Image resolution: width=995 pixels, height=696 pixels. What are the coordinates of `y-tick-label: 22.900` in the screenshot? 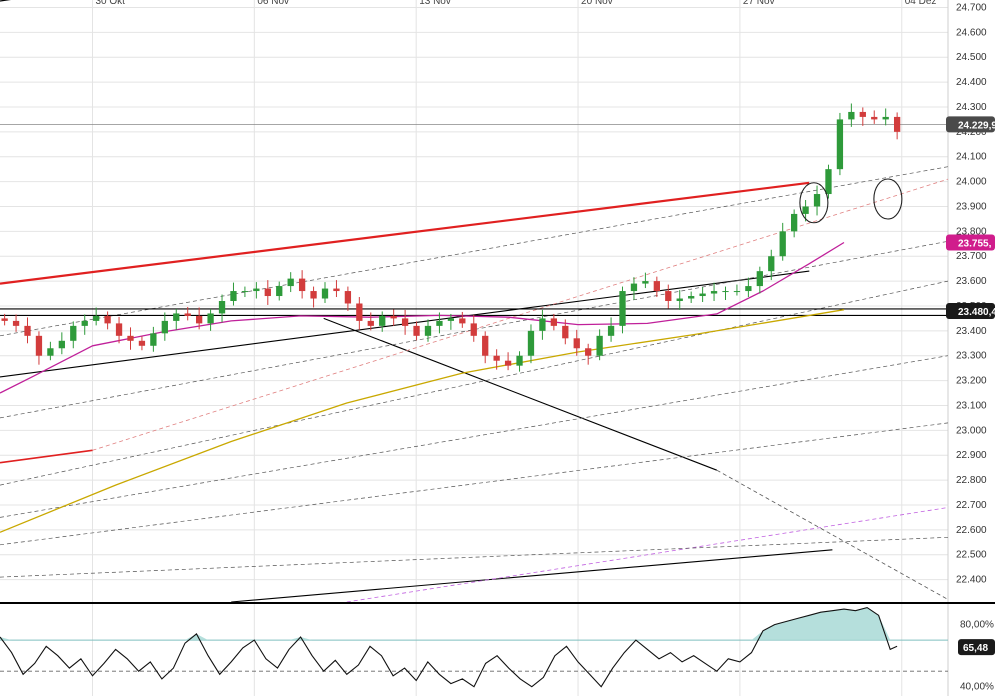 It's located at (971, 455).